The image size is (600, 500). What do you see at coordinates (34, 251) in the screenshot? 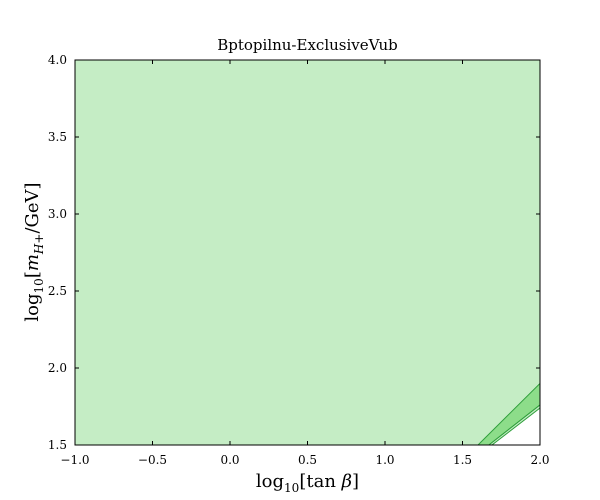
I see `y-axis-label: log10[mH+/GeV]` at bounding box center [34, 251].